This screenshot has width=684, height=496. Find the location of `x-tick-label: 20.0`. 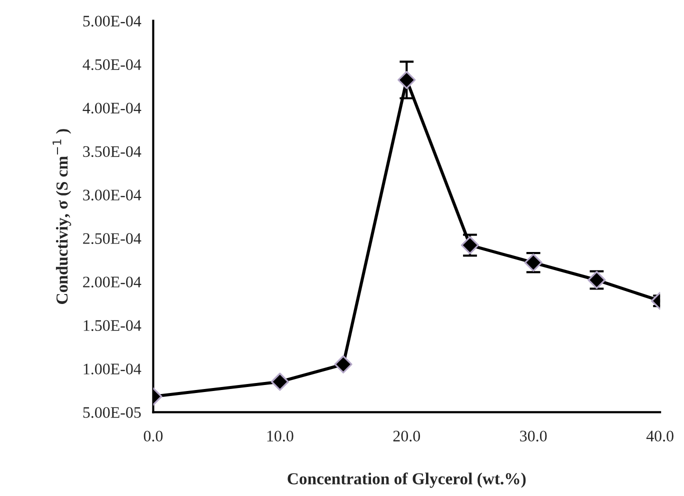

x-tick-label: 20.0 is located at coordinates (406, 436).